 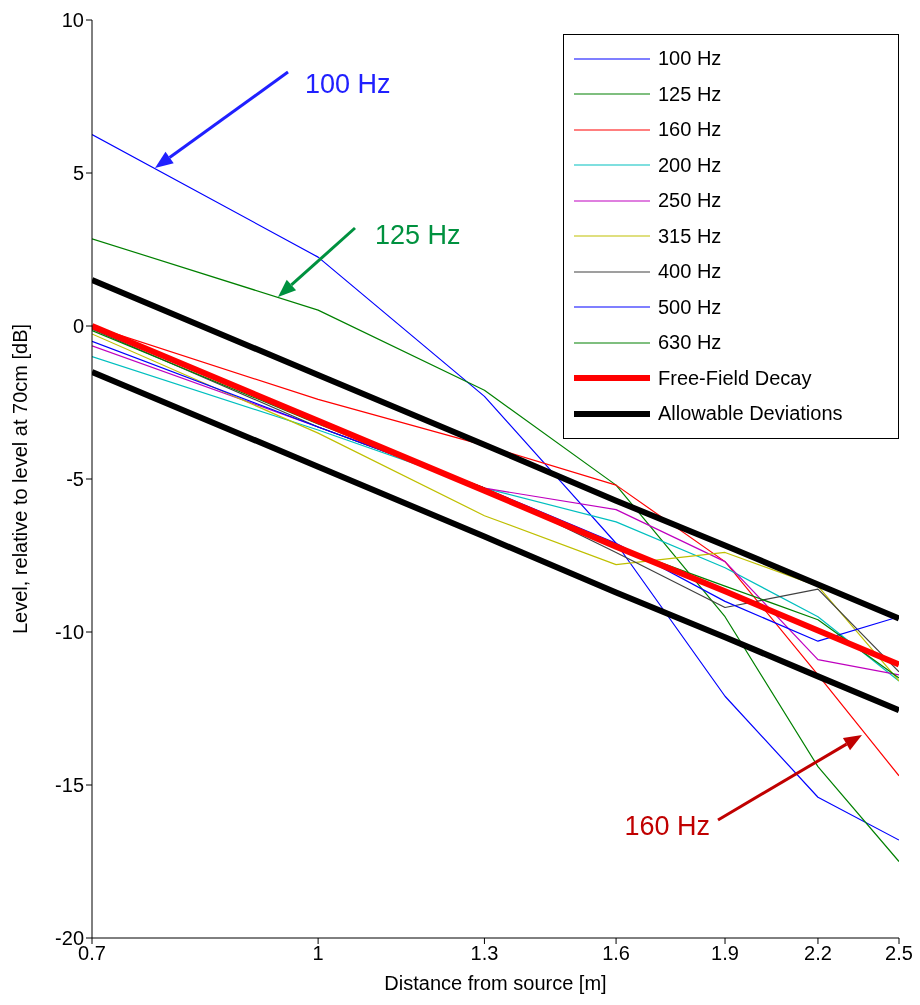 What do you see at coordinates (318, 953) in the screenshot?
I see `x-tick-label: 1` at bounding box center [318, 953].